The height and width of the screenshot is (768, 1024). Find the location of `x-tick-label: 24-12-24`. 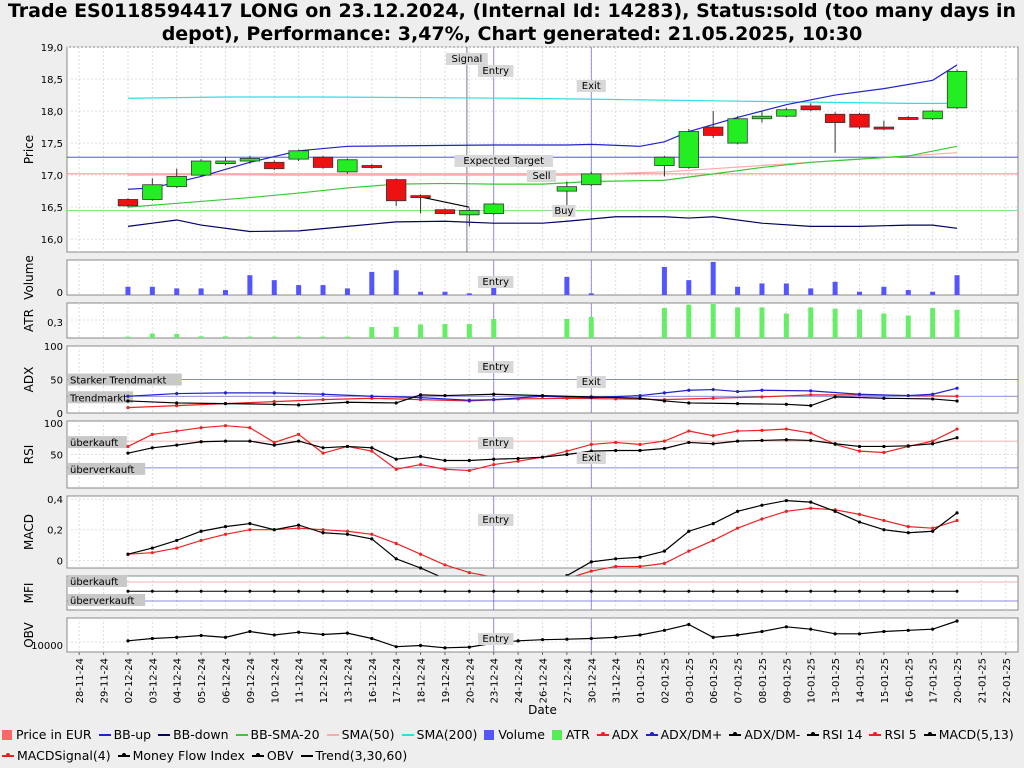

x-tick-label: 24-12-24 is located at coordinates (519, 680).